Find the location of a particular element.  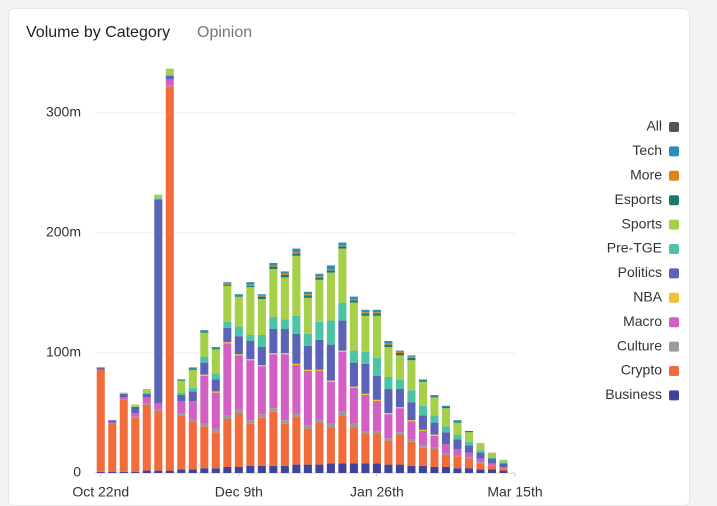

legend-label: NBA is located at coordinates (647, 297).